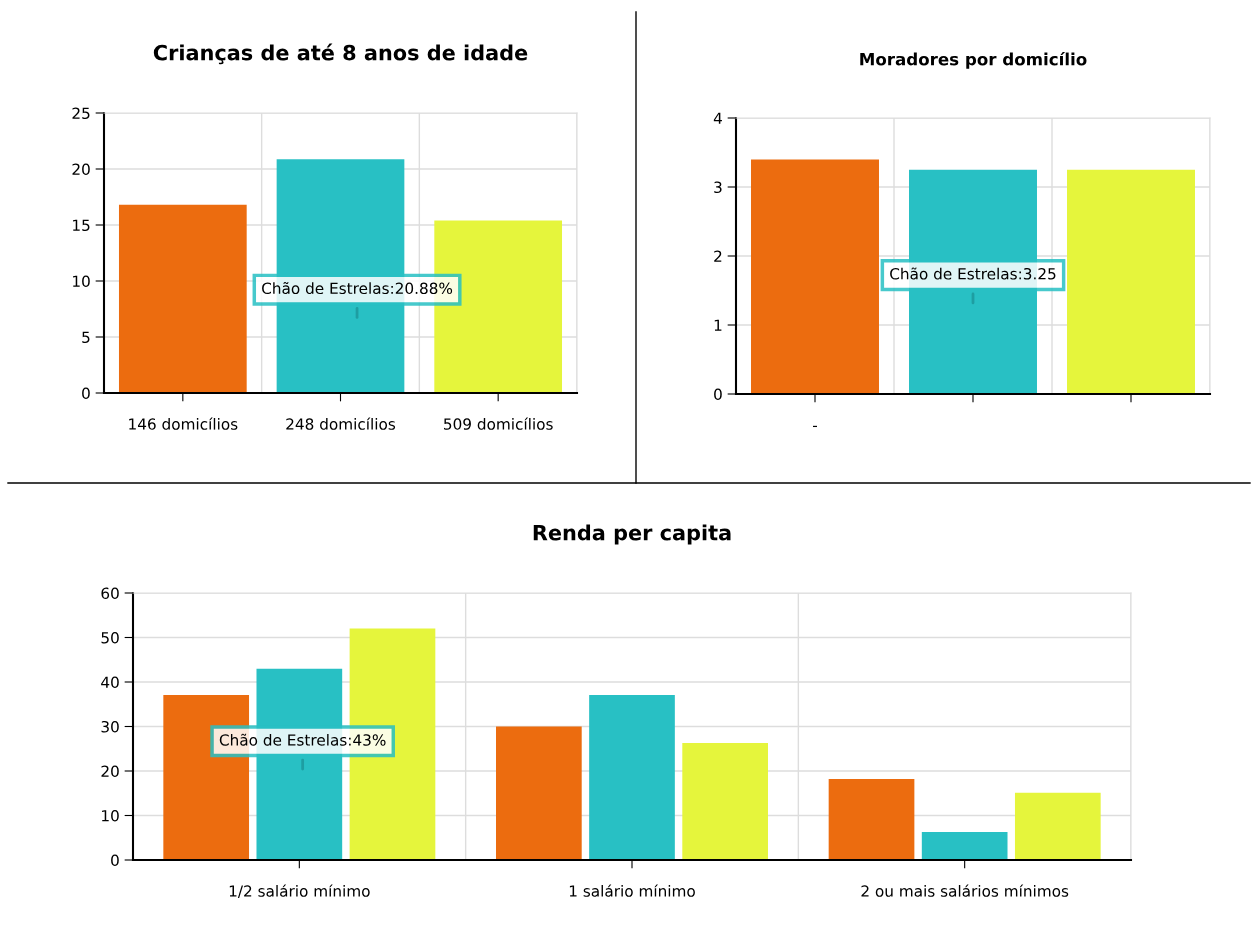  Describe the element at coordinates (86, 337) in the screenshot. I see `y-tick-label: 5` at that location.